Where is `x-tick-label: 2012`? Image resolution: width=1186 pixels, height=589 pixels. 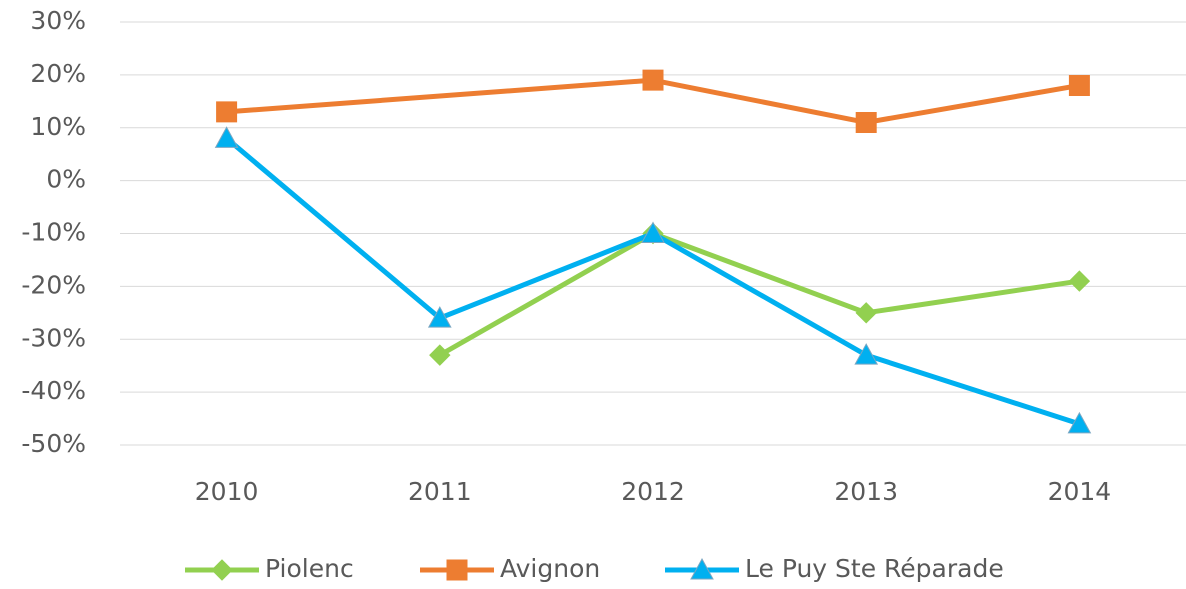 x-tick-label: 2012 is located at coordinates (653, 491).